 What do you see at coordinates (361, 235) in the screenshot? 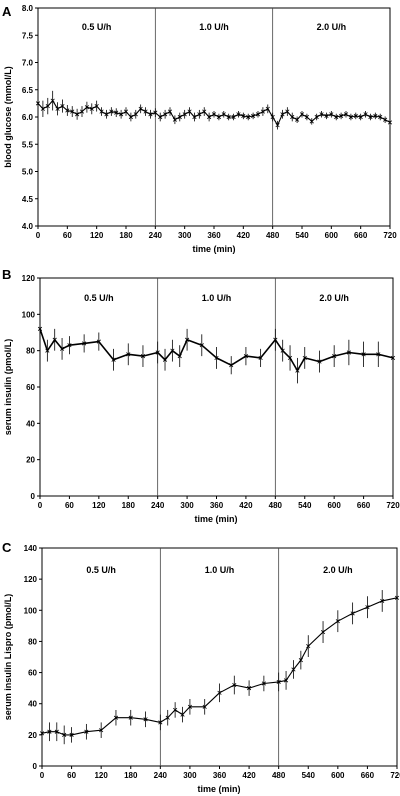
I see `x-tick-label: 660` at bounding box center [361, 235].